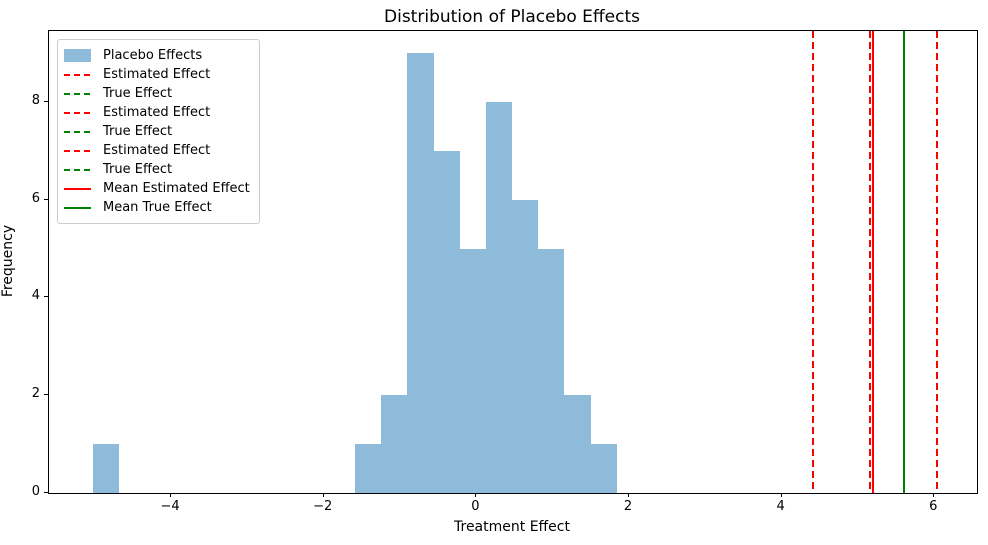 This screenshot has width=988, height=545. Describe the element at coordinates (512, 527) in the screenshot. I see `x-axis-label: Treatment Effect` at that location.